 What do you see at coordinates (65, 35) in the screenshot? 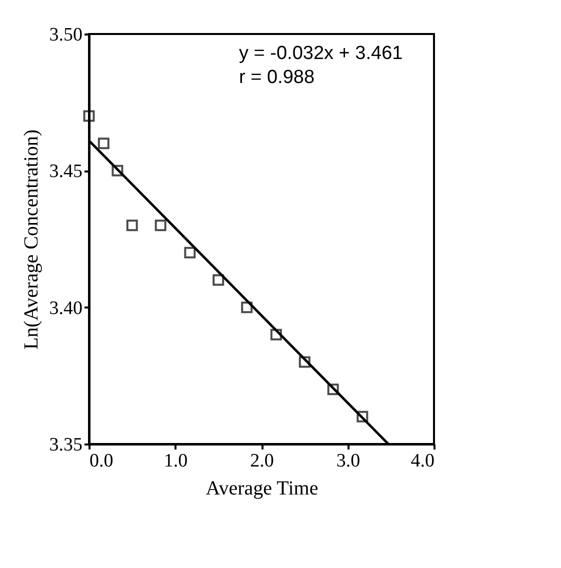
I see `y-tick-label: 3.50` at bounding box center [65, 35].